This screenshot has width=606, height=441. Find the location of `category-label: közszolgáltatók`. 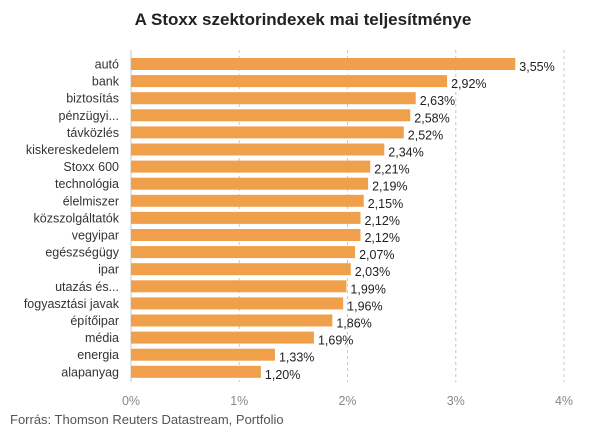

category-label: közszolgáltatók is located at coordinates (77, 218).